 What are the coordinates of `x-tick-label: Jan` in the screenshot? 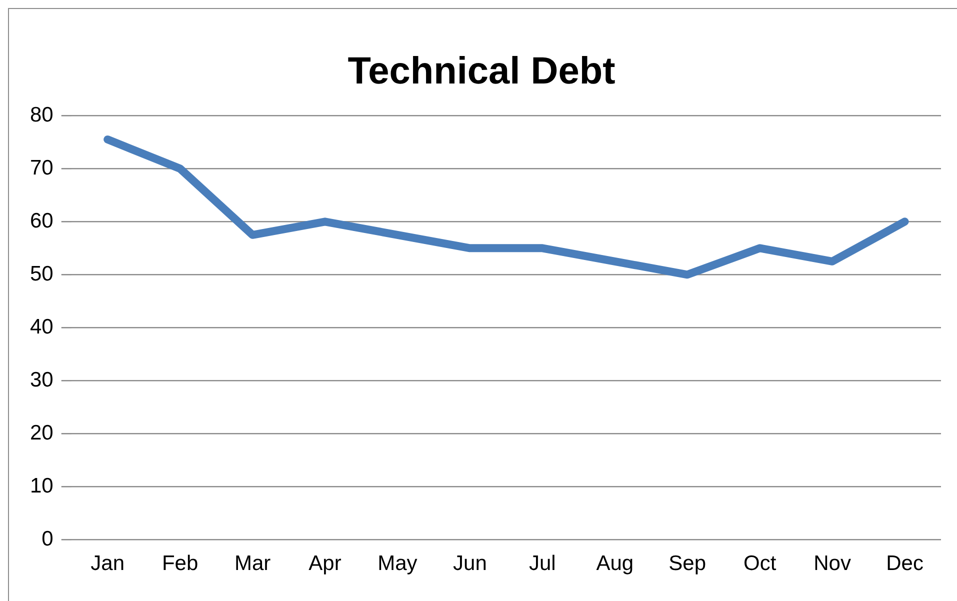 It's located at (107, 564).